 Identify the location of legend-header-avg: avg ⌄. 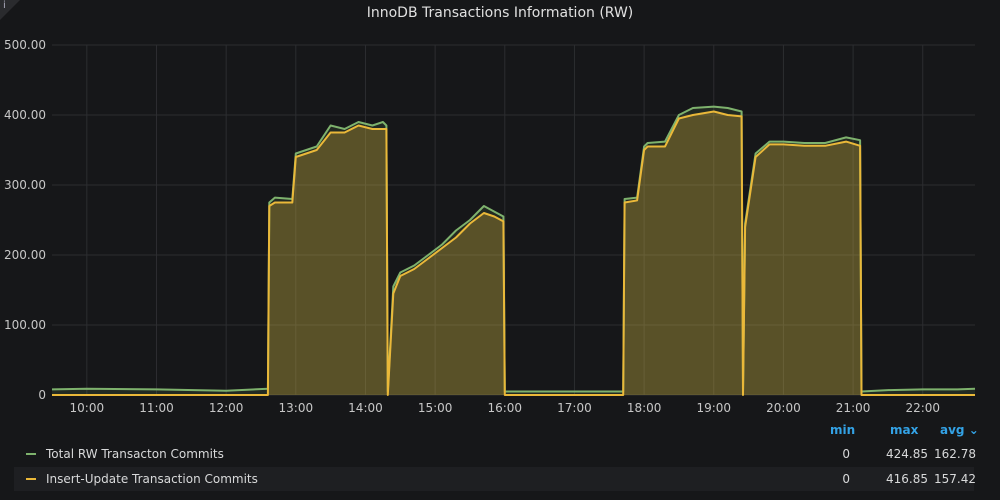
(959, 430).